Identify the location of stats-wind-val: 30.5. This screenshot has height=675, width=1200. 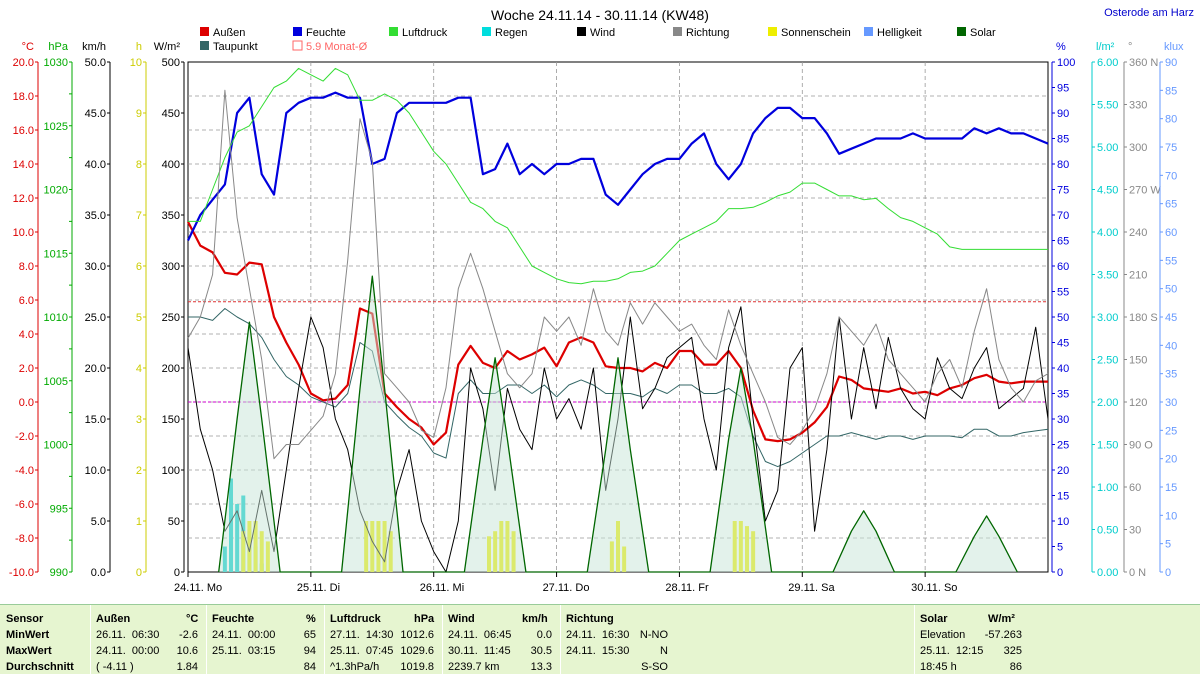
(541, 651).